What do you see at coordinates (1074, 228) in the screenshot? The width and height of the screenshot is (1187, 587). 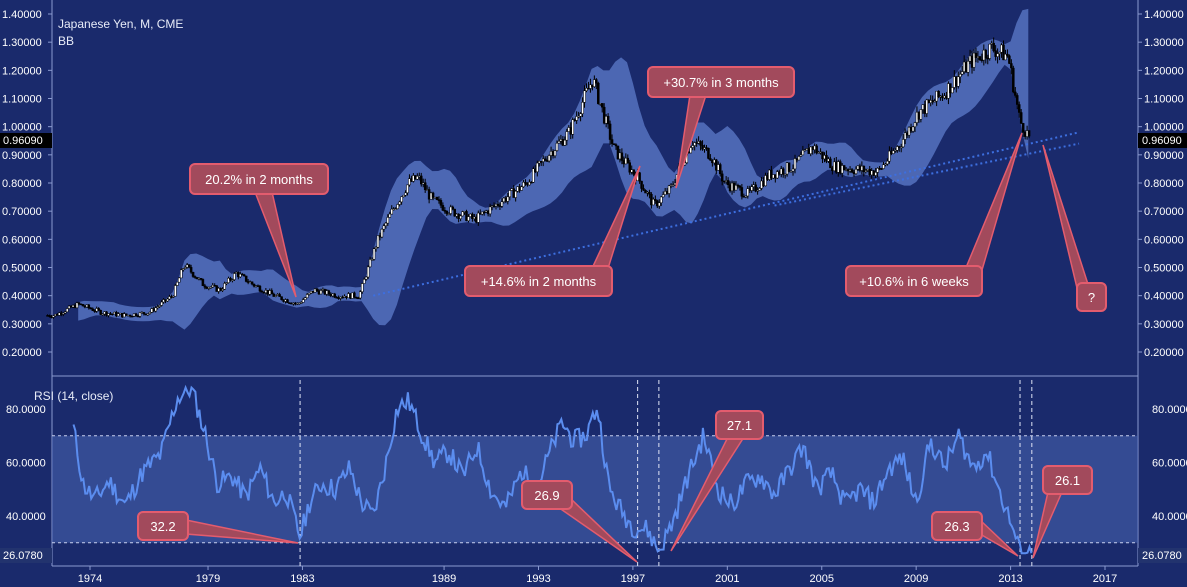 I see `callout-price-5: ?` at bounding box center [1074, 228].